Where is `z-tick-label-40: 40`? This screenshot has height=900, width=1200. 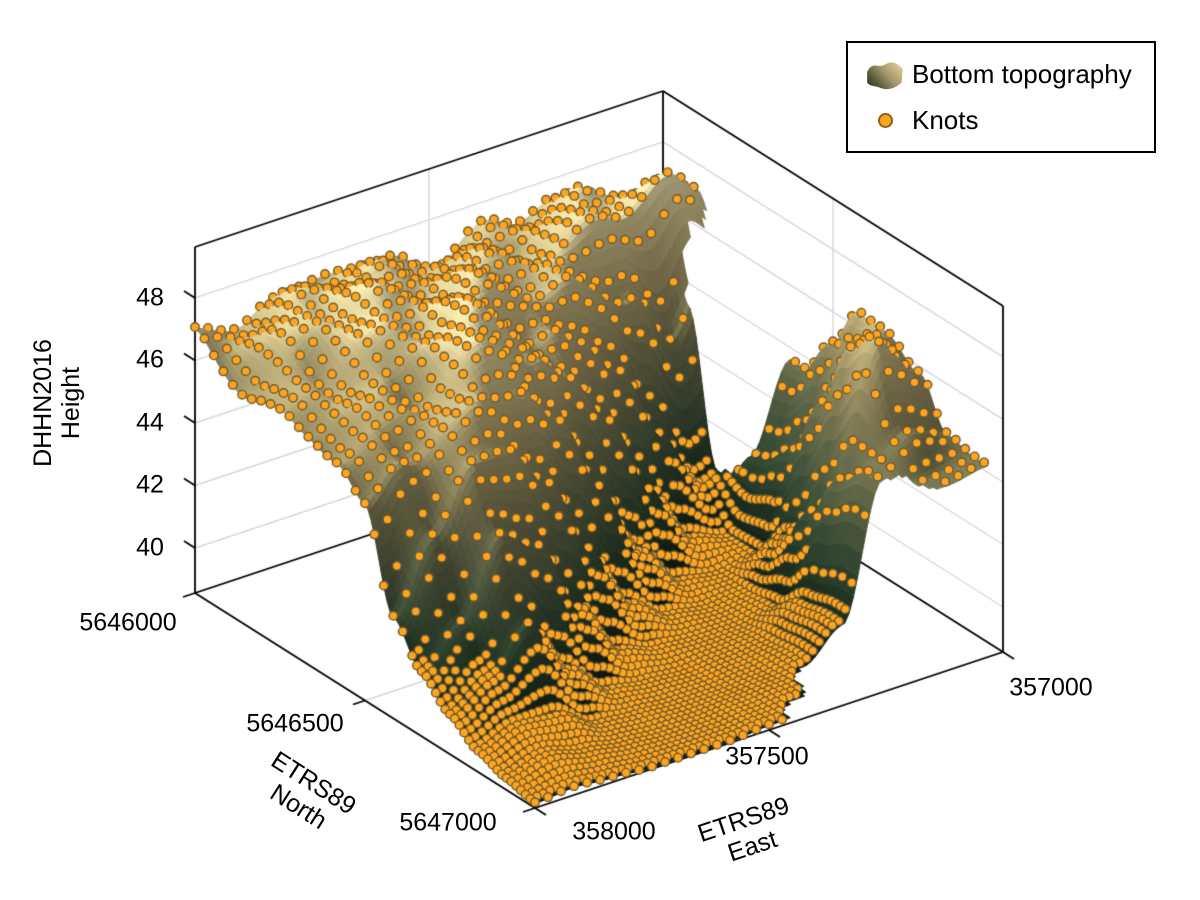
z-tick-label-40: 40 is located at coordinates (150, 547).